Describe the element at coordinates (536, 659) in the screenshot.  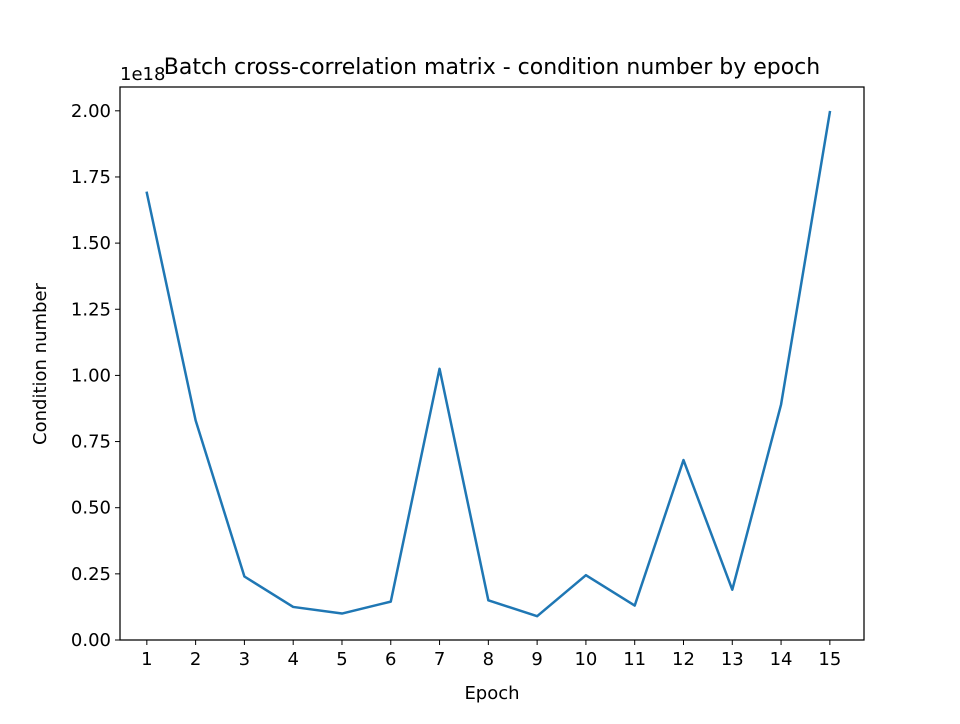
I see `x-tick-label: 9` at that location.